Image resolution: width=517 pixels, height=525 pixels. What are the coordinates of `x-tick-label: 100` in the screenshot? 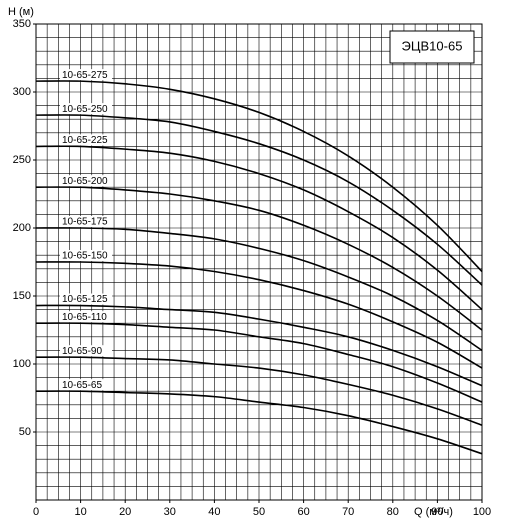 It's located at (482, 512).